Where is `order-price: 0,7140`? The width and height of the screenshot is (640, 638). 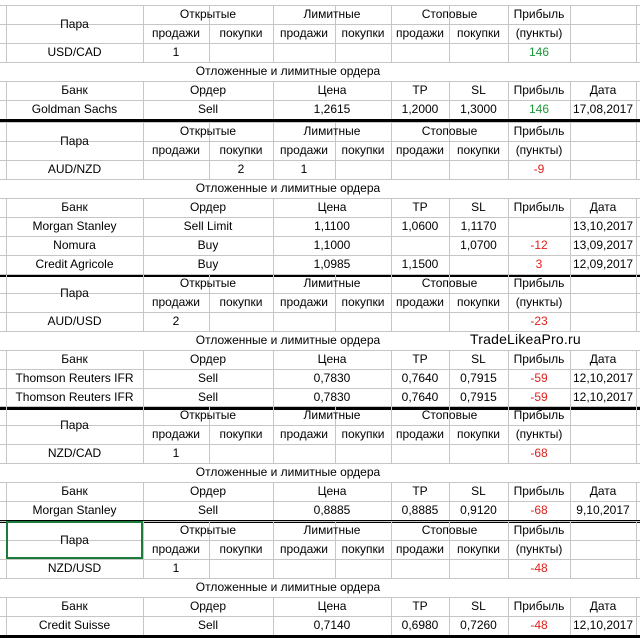 order-price: 0,7140 is located at coordinates (332, 625).